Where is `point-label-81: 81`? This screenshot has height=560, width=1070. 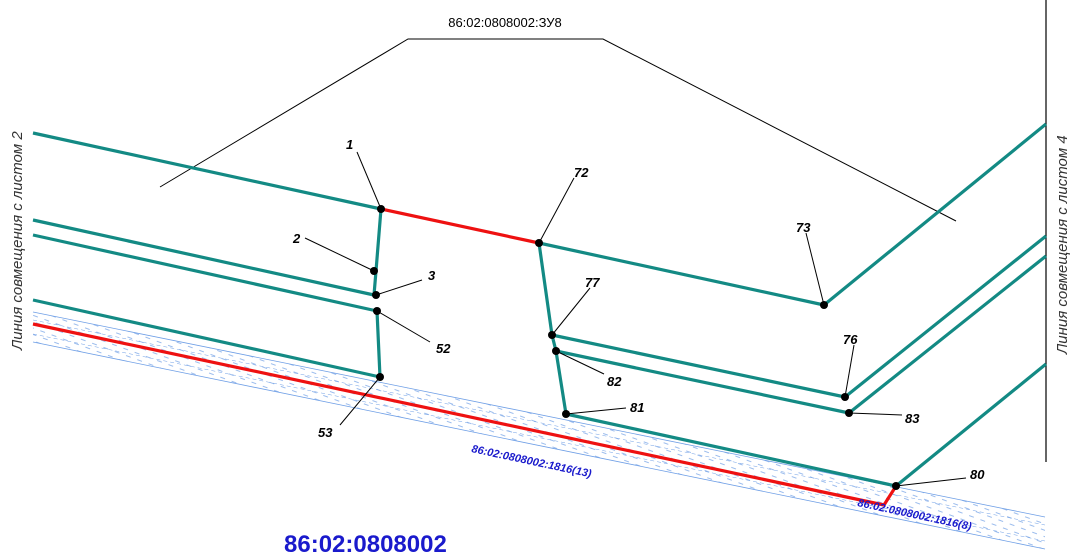 point-label-81: 81 is located at coordinates (637, 407).